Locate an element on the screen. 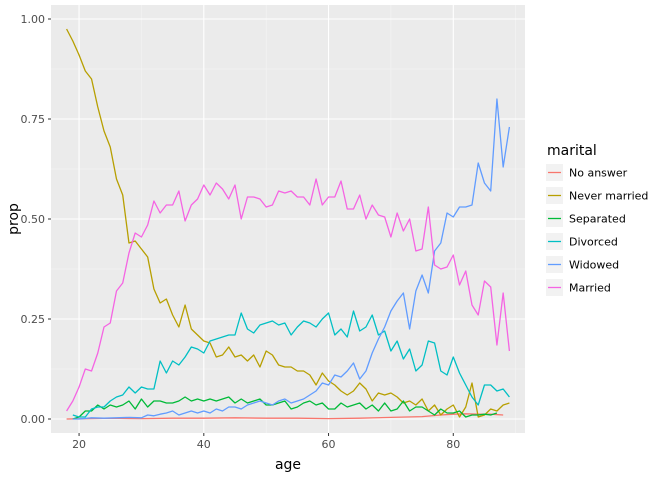 This screenshot has width=672, height=480. y-tick-label-2: 0.50 is located at coordinates (33, 219).